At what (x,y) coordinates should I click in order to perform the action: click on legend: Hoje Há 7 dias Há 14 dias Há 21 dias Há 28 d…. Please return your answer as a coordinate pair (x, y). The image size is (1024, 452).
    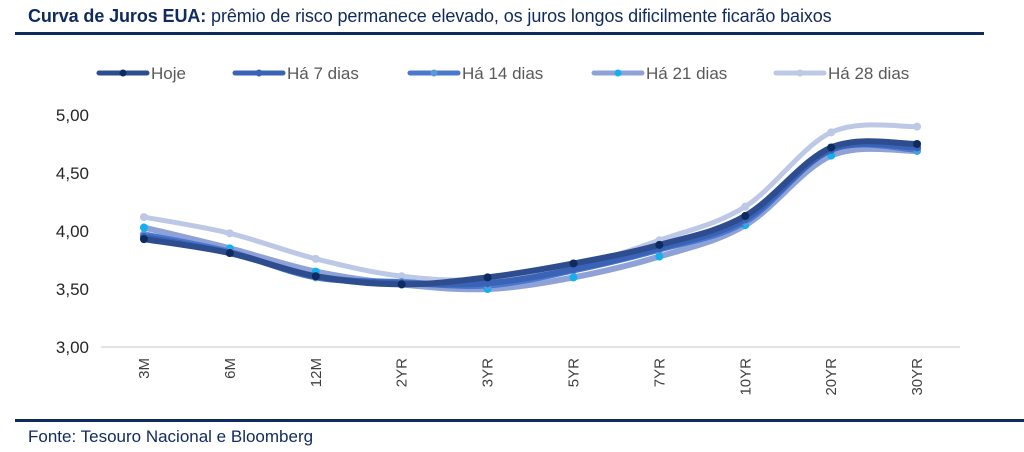
    Looking at the image, I should click on (502, 73).